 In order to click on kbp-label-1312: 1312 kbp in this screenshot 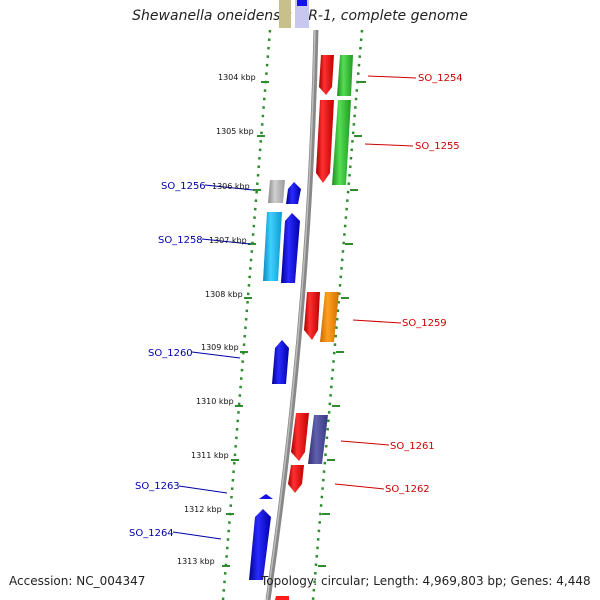, I will do `click(203, 509)`.